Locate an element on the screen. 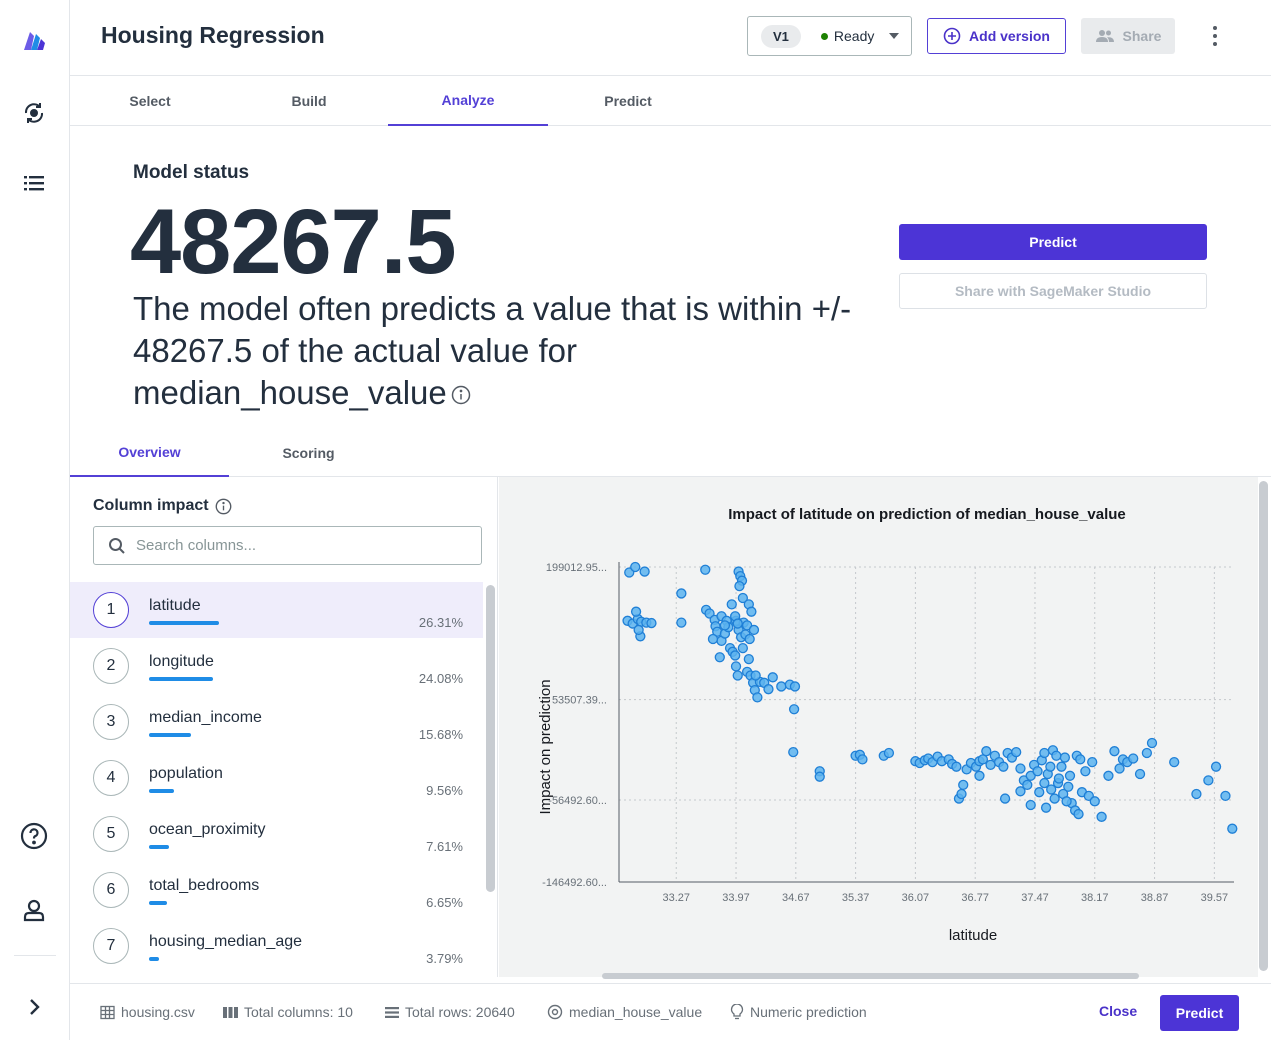  help-icon is located at coordinates (34, 836).